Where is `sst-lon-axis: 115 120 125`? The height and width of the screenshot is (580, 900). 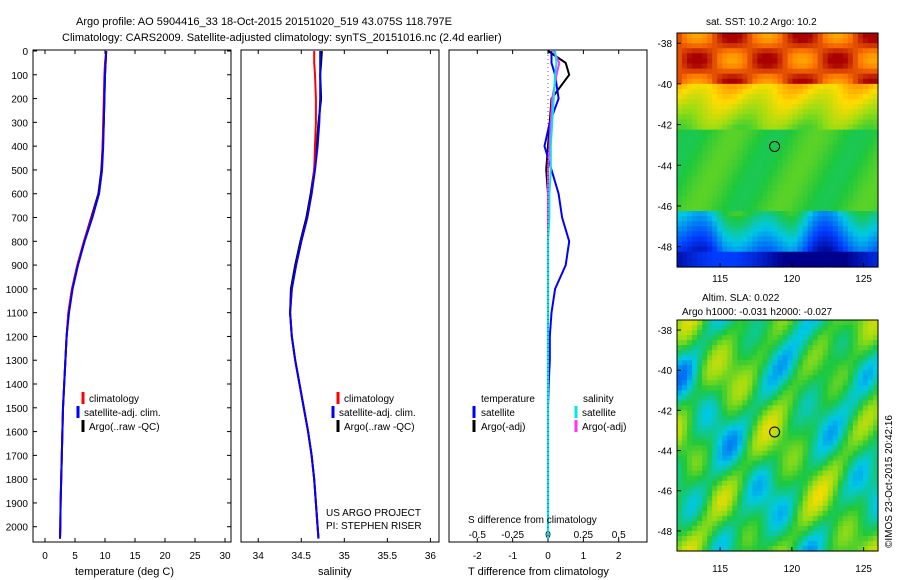 sst-lon-axis: 115 120 125 is located at coordinates (792, 274).